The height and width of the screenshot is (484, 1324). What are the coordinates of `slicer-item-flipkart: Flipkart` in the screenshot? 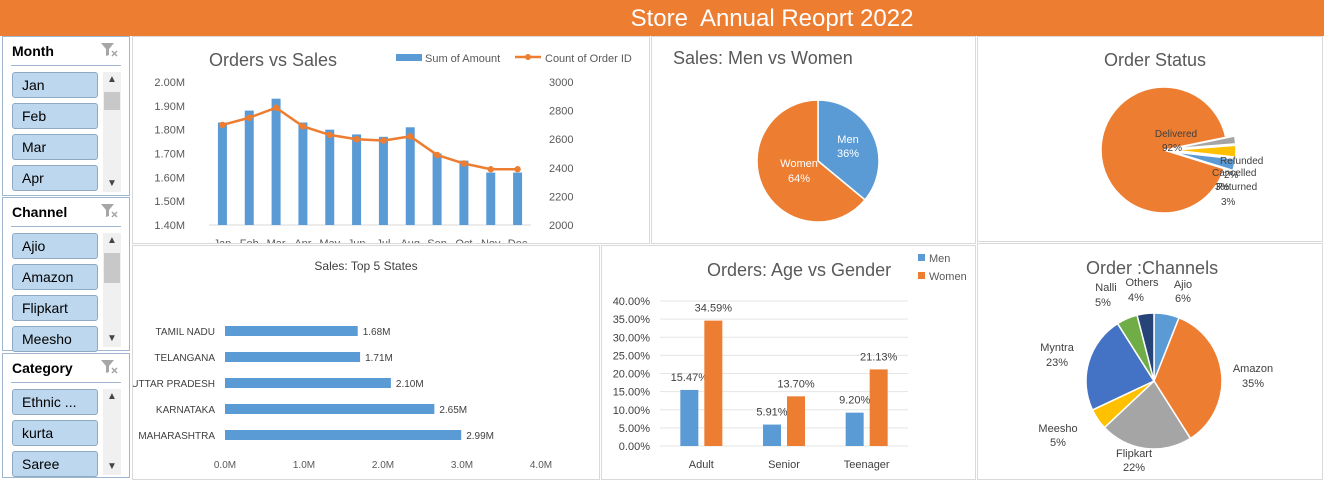 It's located at (55, 308).